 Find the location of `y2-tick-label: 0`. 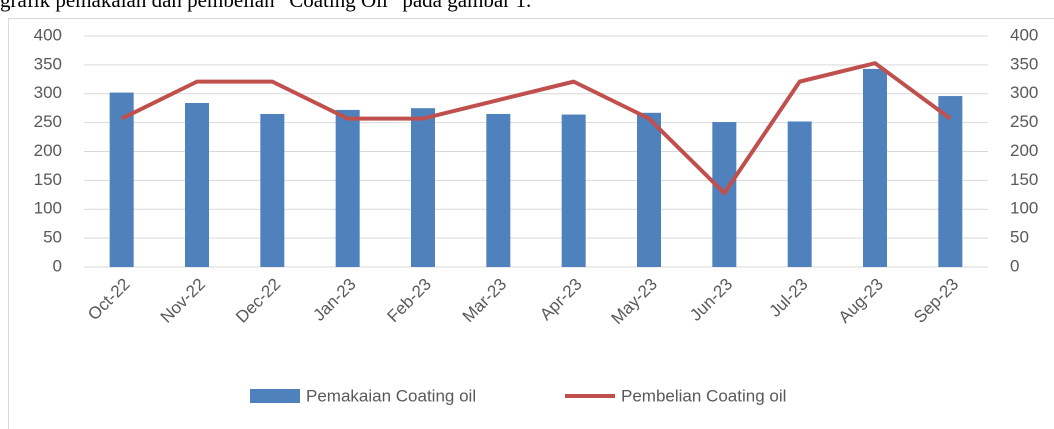

y2-tick-label: 0 is located at coordinates (1014, 265).